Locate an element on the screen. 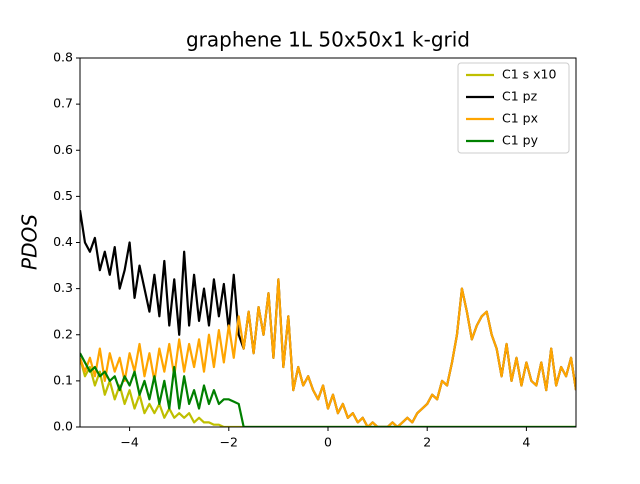 This screenshot has height=484, width=640. x-tick-label: −2 is located at coordinates (229, 442).